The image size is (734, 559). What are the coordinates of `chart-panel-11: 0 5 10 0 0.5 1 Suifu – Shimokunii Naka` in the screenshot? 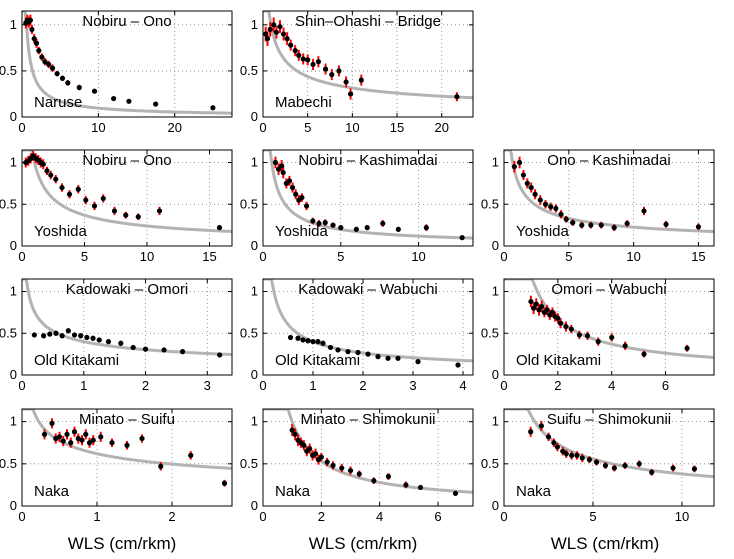 It's located at (598, 466).